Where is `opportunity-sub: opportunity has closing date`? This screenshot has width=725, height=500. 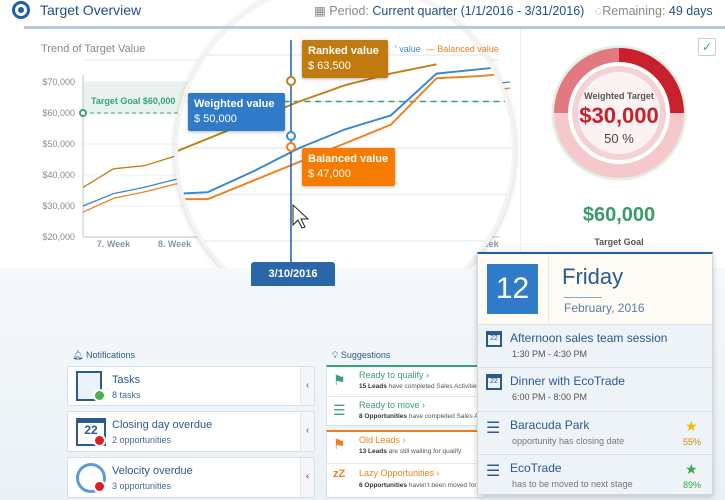 opportunity-sub: opportunity has closing date is located at coordinates (568, 441).